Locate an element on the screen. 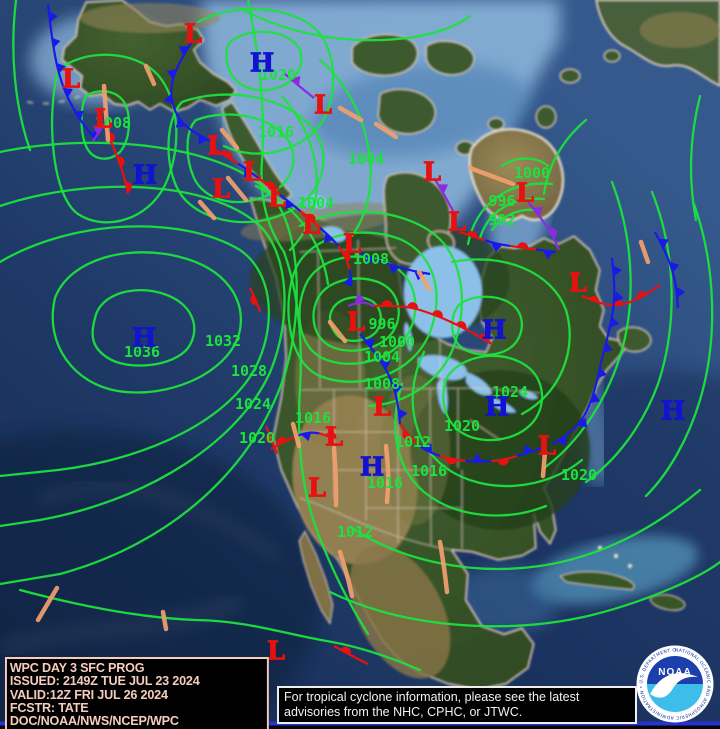  valid-time: VALID:12Z FRI JUL 26 2024 is located at coordinates (88, 694).